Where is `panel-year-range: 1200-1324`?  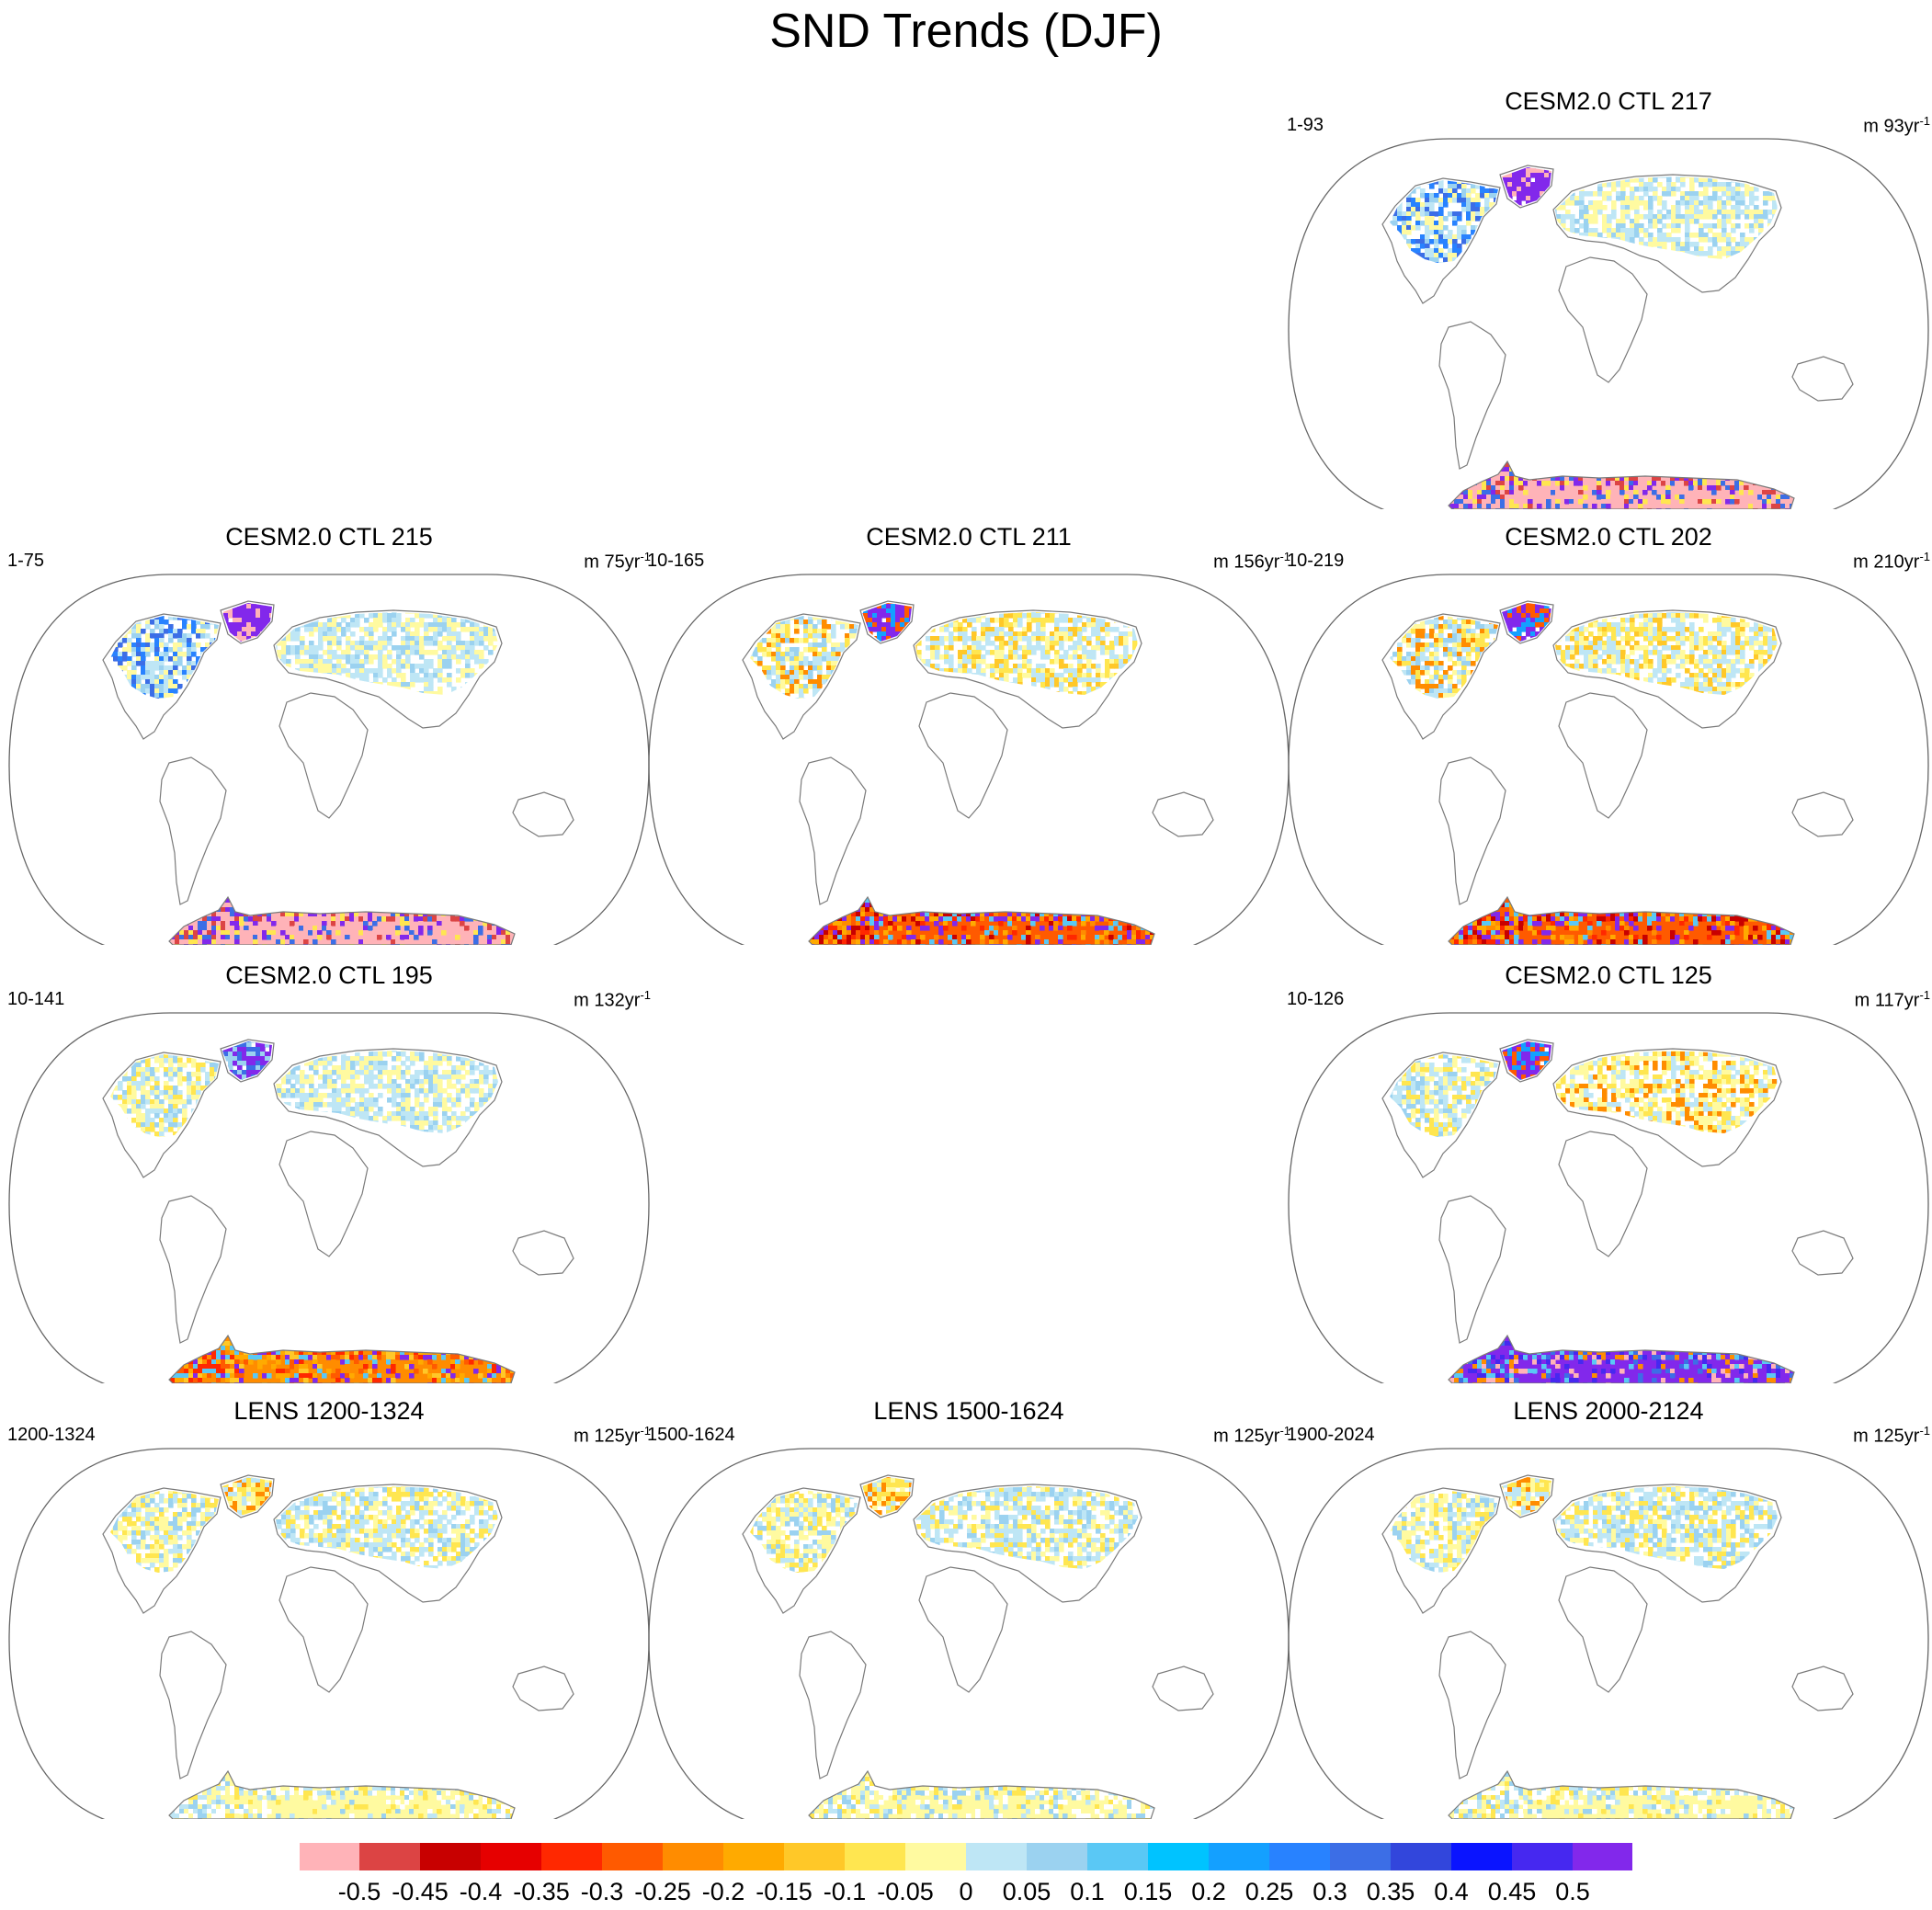
panel-year-range: 1200-1324 is located at coordinates (51, 1435).